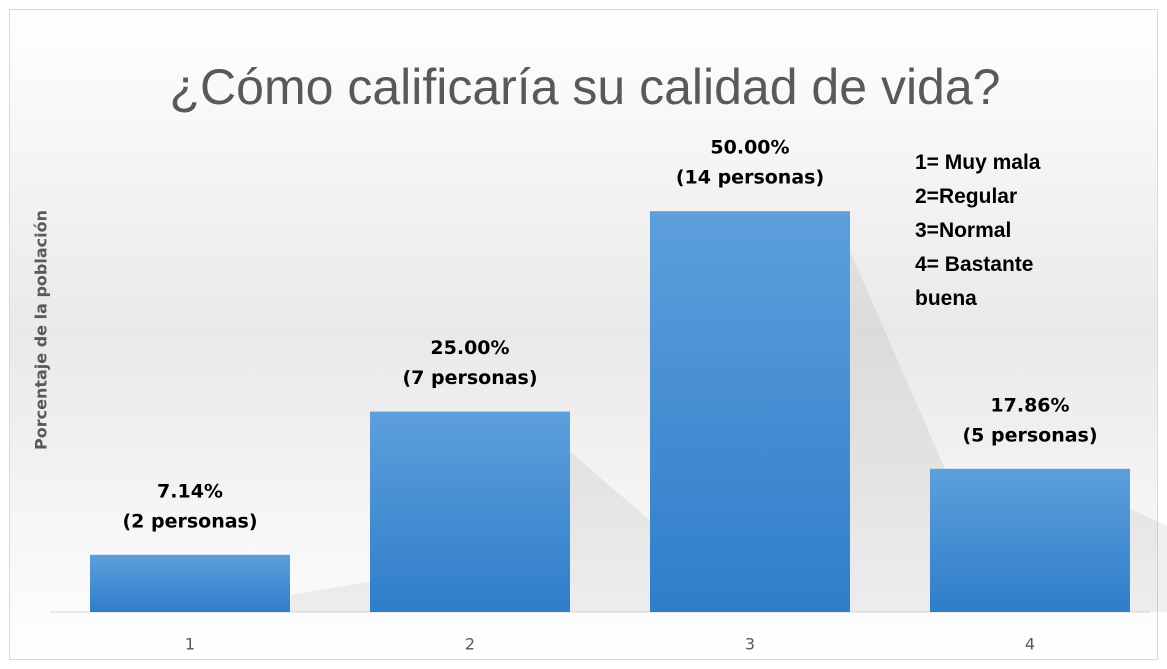  What do you see at coordinates (585, 87) in the screenshot?
I see `chart-title: ¿Cómo calificaría su calidad de vida?` at bounding box center [585, 87].